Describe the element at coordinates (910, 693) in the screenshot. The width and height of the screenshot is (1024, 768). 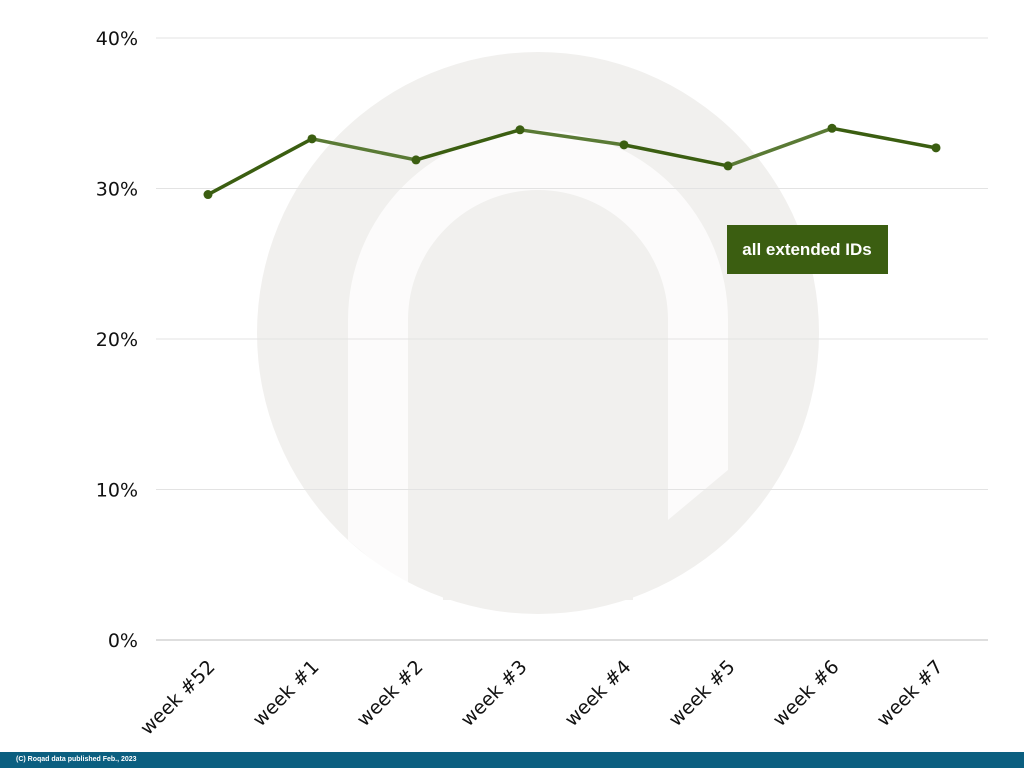
I see `x-tick-label: week #7` at that location.